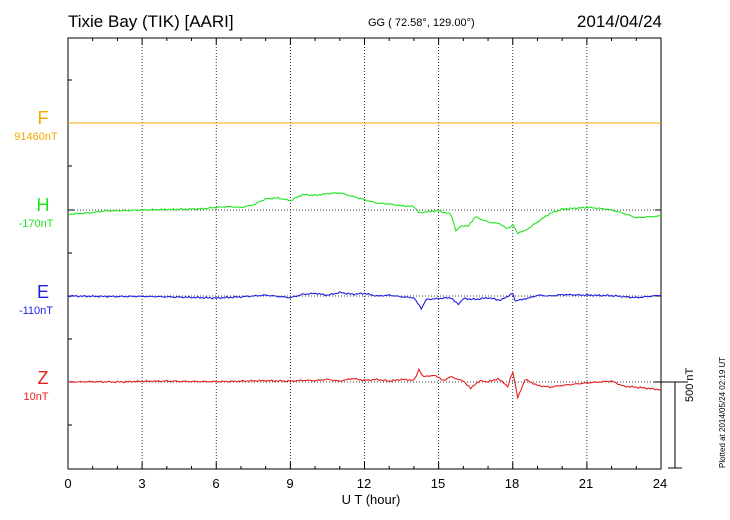 The height and width of the screenshot is (520, 730). I want to click on trace-z, so click(364, 383).